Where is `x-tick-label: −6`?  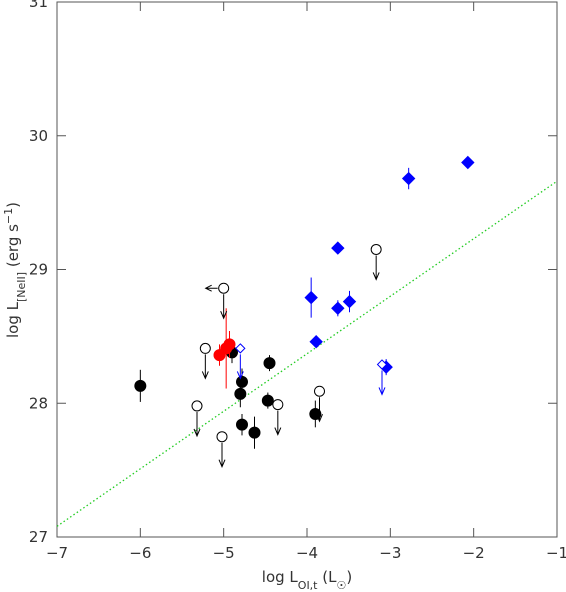 x-tick-label: −6 is located at coordinates (140, 553).